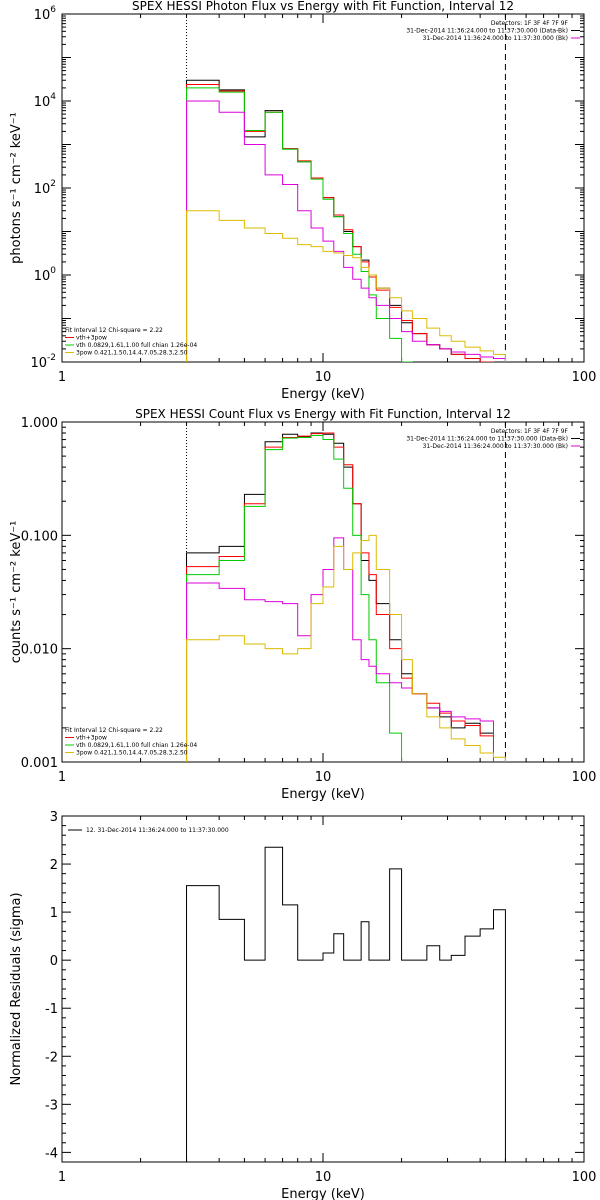 Image resolution: width=600 pixels, height=1200 pixels. Describe the element at coordinates (53, 184) in the screenshot. I see `y-tick-exponent: 2` at that location.